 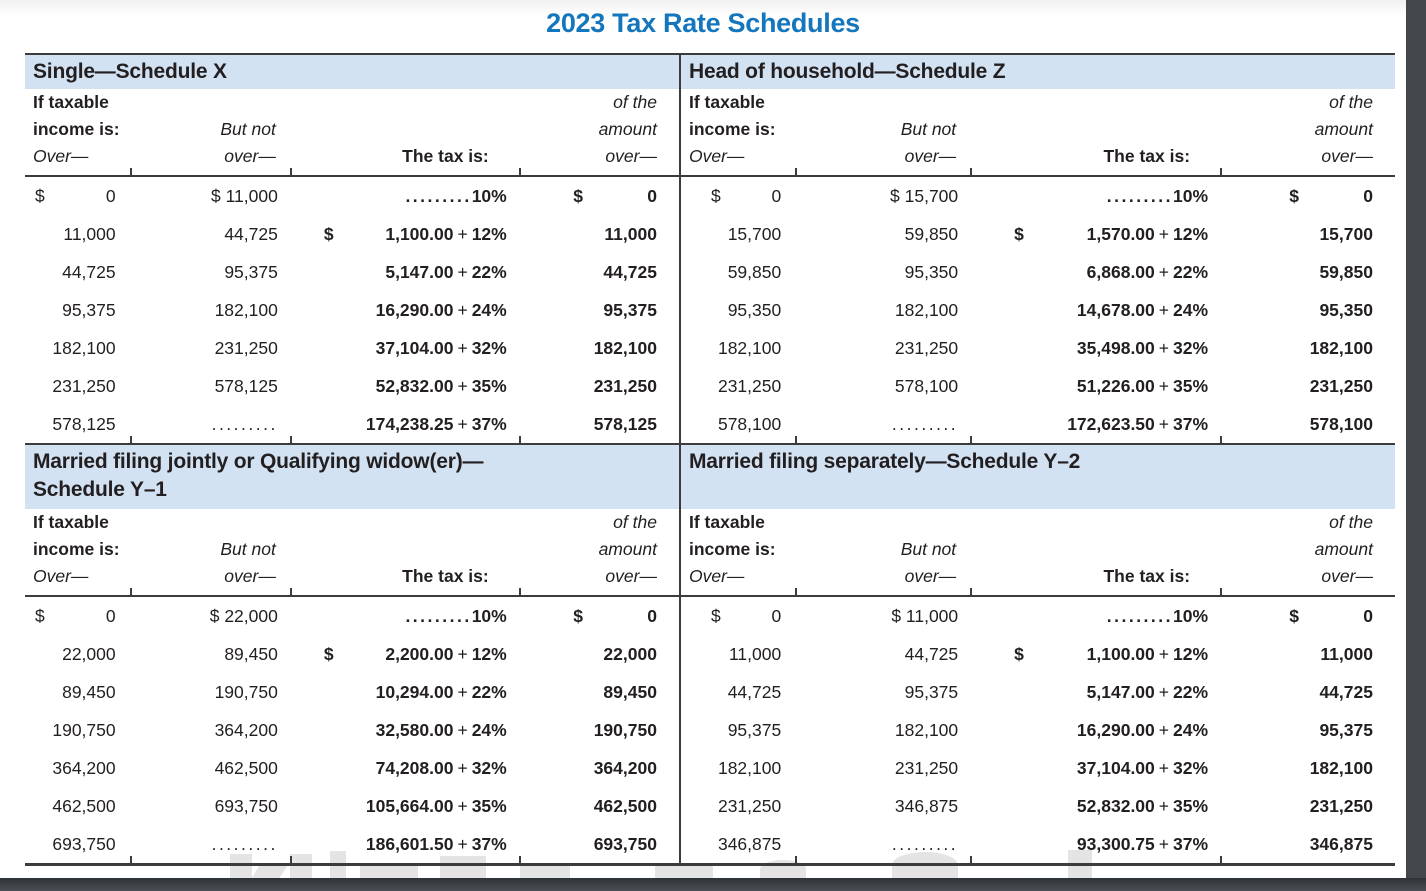 I want to click on tax-cell: 172,623.50 +37%, so click(x=1095, y=424).